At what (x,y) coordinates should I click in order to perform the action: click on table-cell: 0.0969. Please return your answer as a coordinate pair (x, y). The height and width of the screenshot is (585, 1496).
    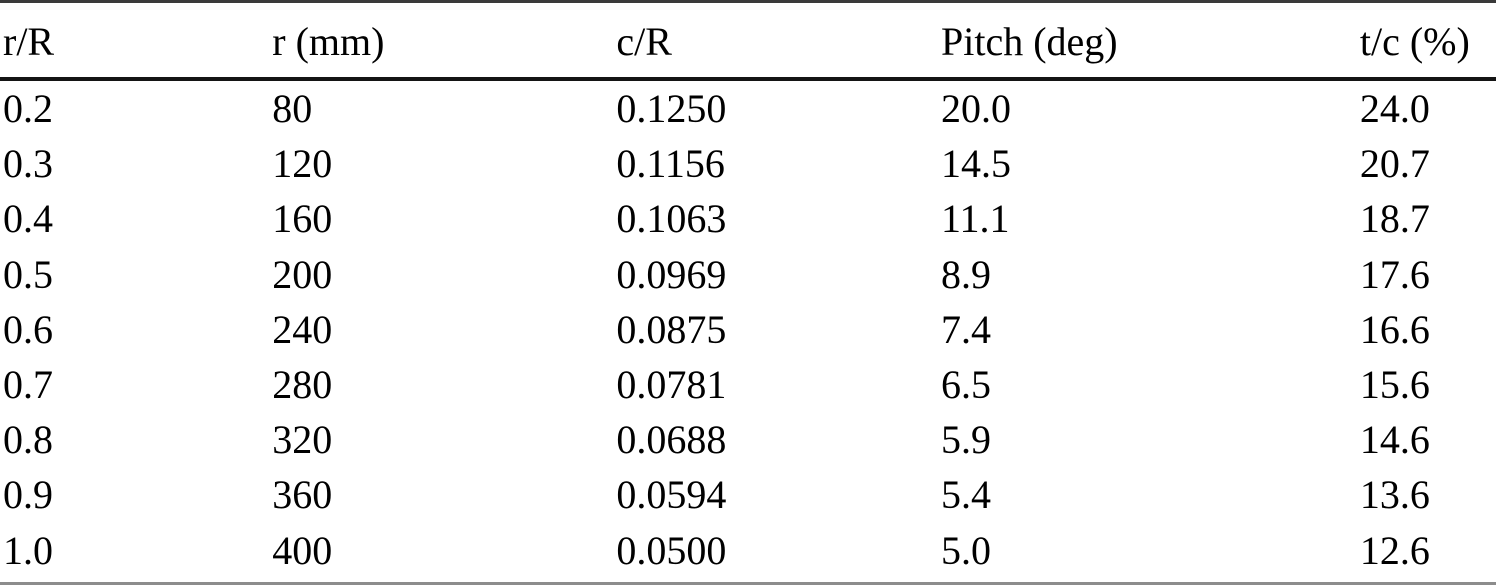
    Looking at the image, I should click on (671, 274).